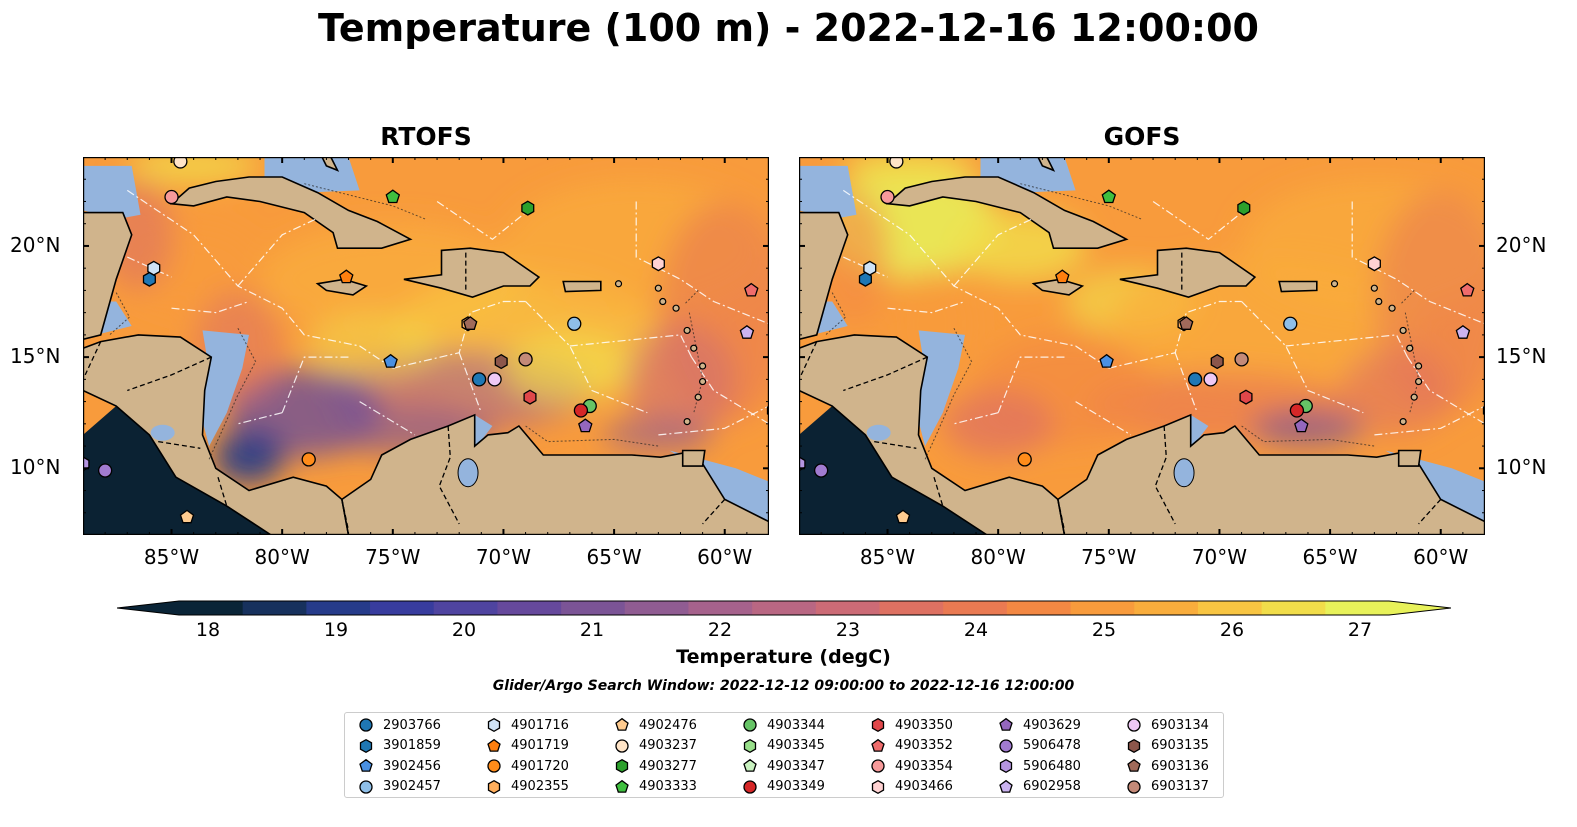  What do you see at coordinates (393, 557) in the screenshot?
I see `longitude-tick-label: 75°W` at bounding box center [393, 557].